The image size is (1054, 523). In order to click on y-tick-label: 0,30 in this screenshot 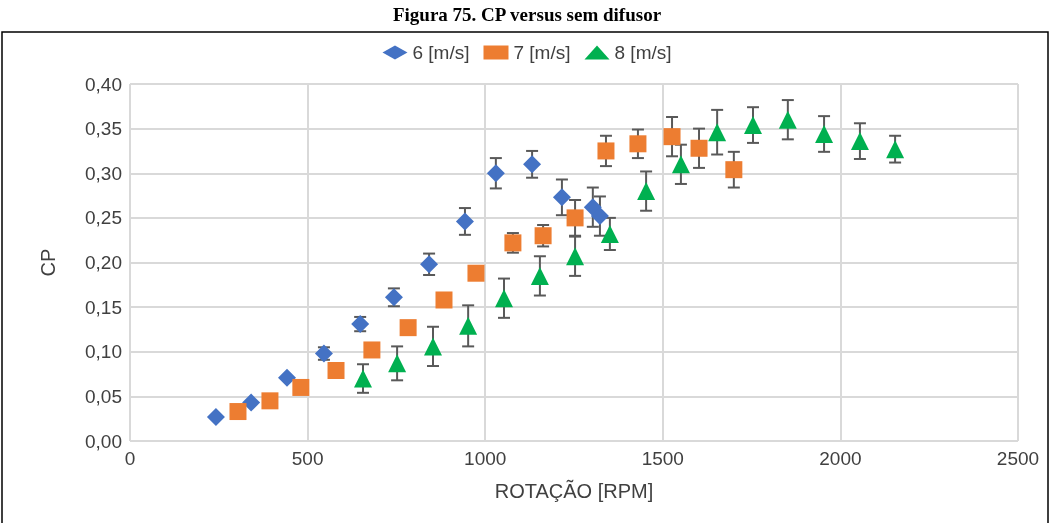, I will do `click(103, 173)`.